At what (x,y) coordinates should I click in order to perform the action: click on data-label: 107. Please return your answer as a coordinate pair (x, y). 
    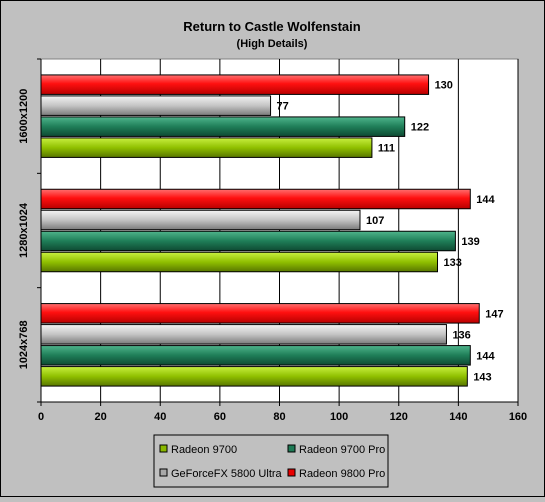
    Looking at the image, I should click on (375, 221).